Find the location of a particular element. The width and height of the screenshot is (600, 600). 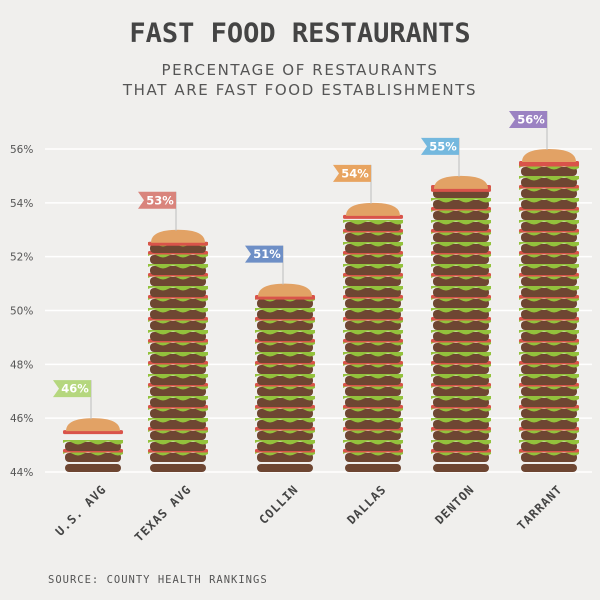

y-tick-label: 56% is located at coordinates (21, 150).